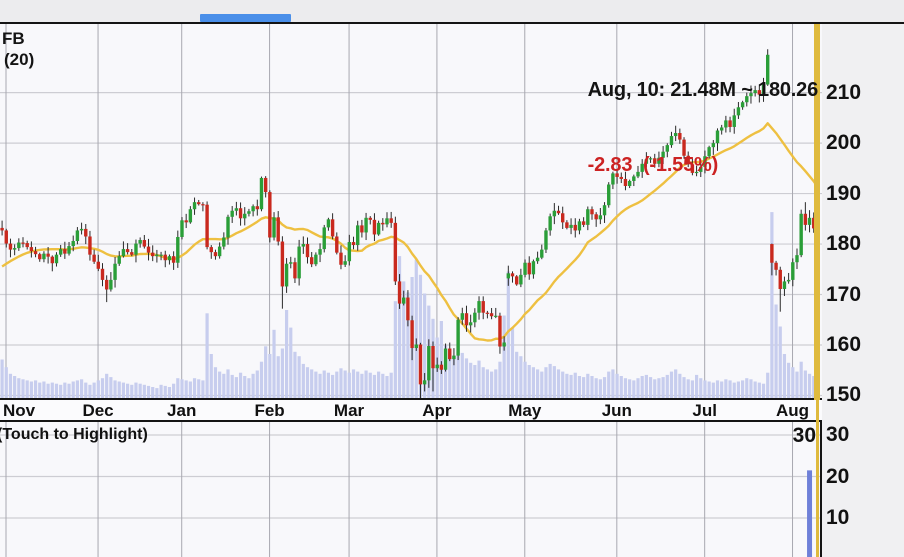 Image resolution: width=904 pixels, height=557 pixels. What do you see at coordinates (838, 476) in the screenshot?
I see `volume-axis-label: 20` at bounding box center [838, 476].